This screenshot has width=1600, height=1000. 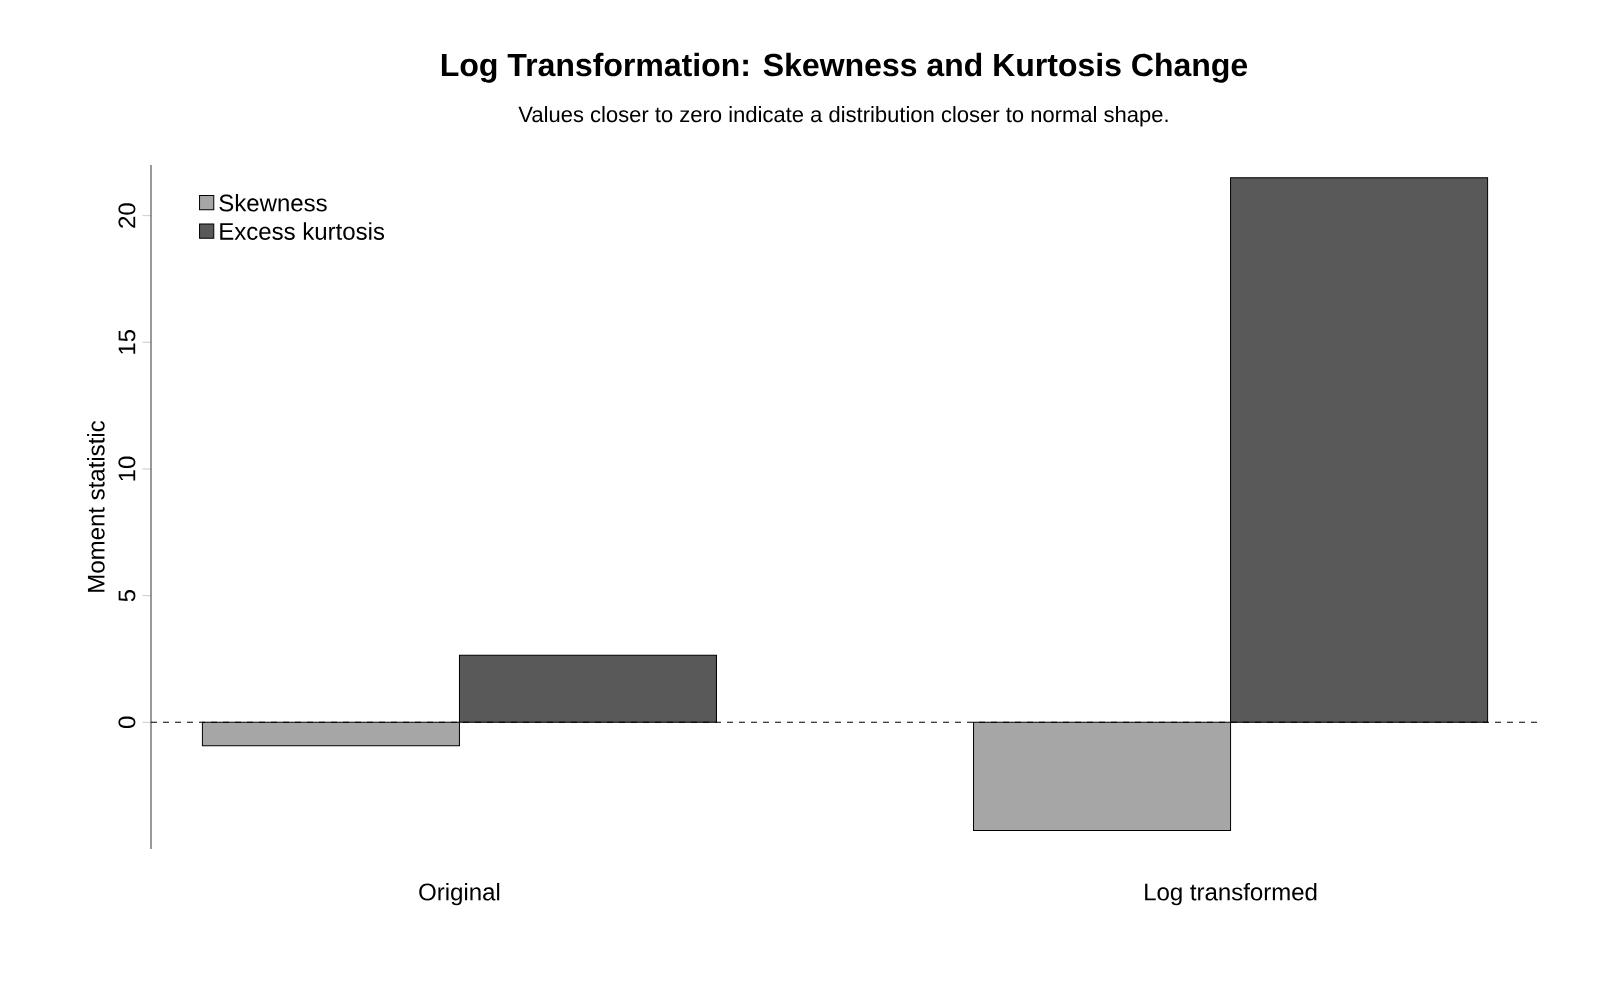 I want to click on y-axis-title: Moment statistic, so click(x=96, y=506).